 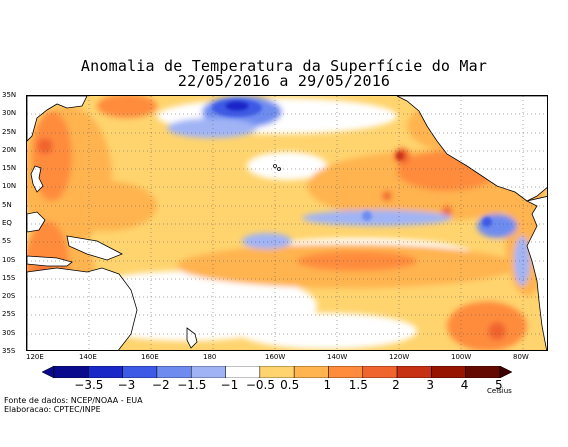 I want to click on lon-label: 160E, so click(x=150, y=357).